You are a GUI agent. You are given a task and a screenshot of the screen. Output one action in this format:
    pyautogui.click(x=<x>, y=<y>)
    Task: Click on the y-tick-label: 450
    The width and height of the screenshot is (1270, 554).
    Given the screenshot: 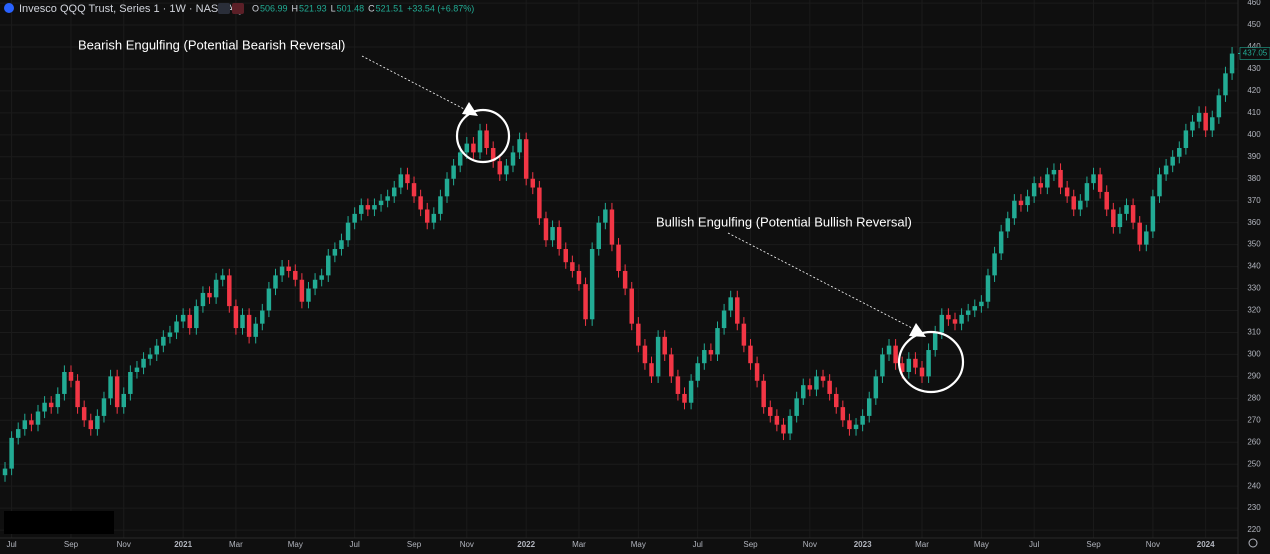 What is the action you would take?
    pyautogui.click(x=1254, y=24)
    